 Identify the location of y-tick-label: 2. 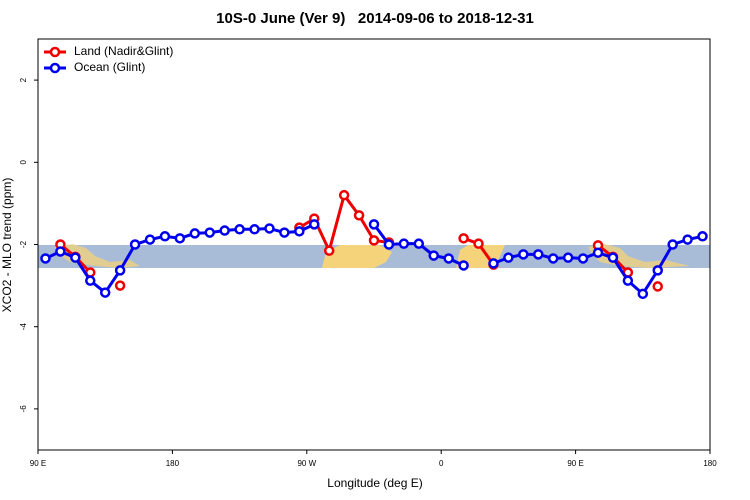
(23, 79).